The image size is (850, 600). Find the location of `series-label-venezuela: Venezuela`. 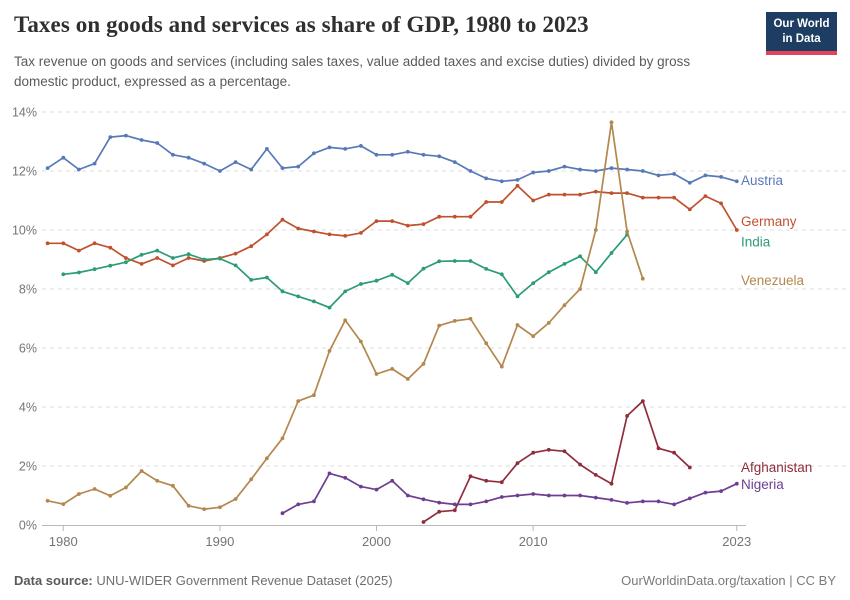

series-label-venezuela: Venezuela is located at coordinates (773, 280).